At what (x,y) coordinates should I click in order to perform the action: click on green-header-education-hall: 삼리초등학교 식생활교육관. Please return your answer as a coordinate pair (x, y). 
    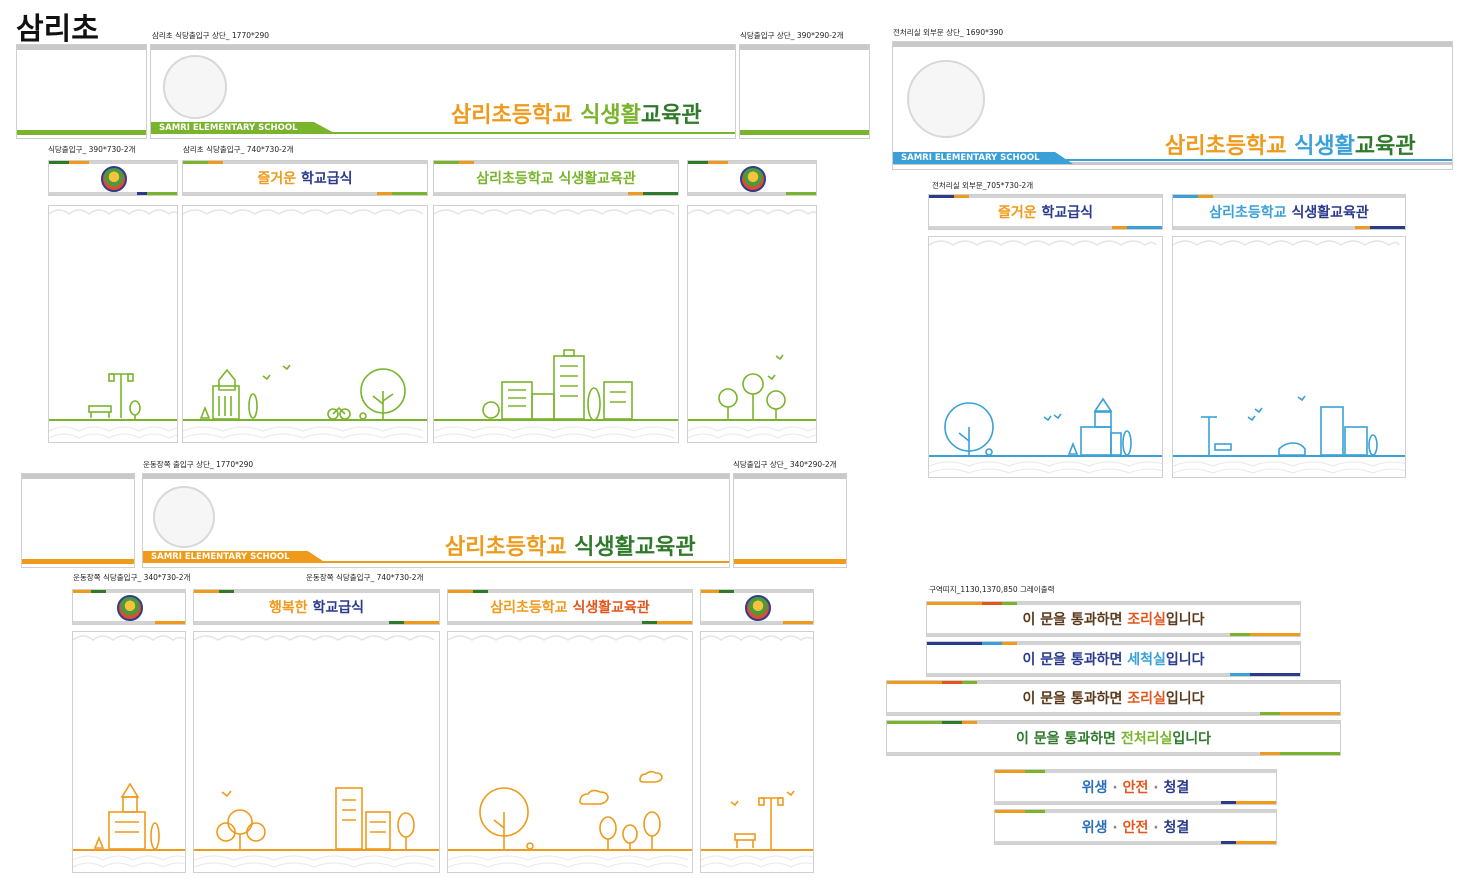
    Looking at the image, I should click on (556, 178).